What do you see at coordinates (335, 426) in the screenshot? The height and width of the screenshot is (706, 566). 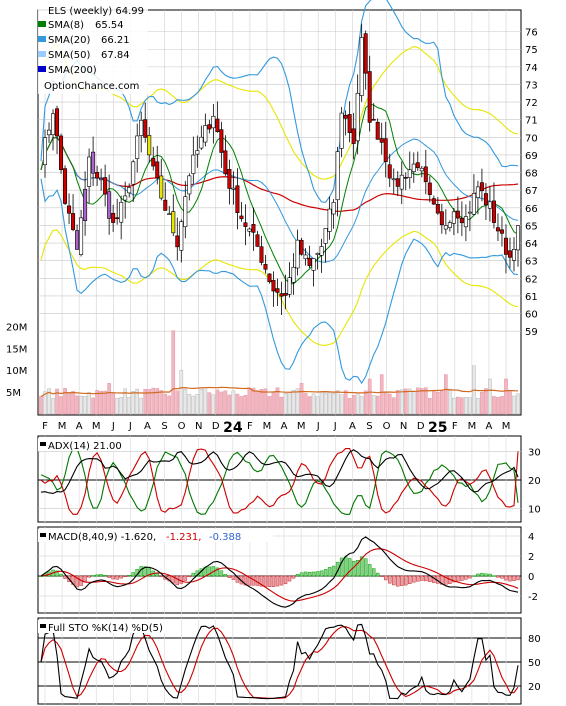 I see `x-tick-label: J` at bounding box center [335, 426].